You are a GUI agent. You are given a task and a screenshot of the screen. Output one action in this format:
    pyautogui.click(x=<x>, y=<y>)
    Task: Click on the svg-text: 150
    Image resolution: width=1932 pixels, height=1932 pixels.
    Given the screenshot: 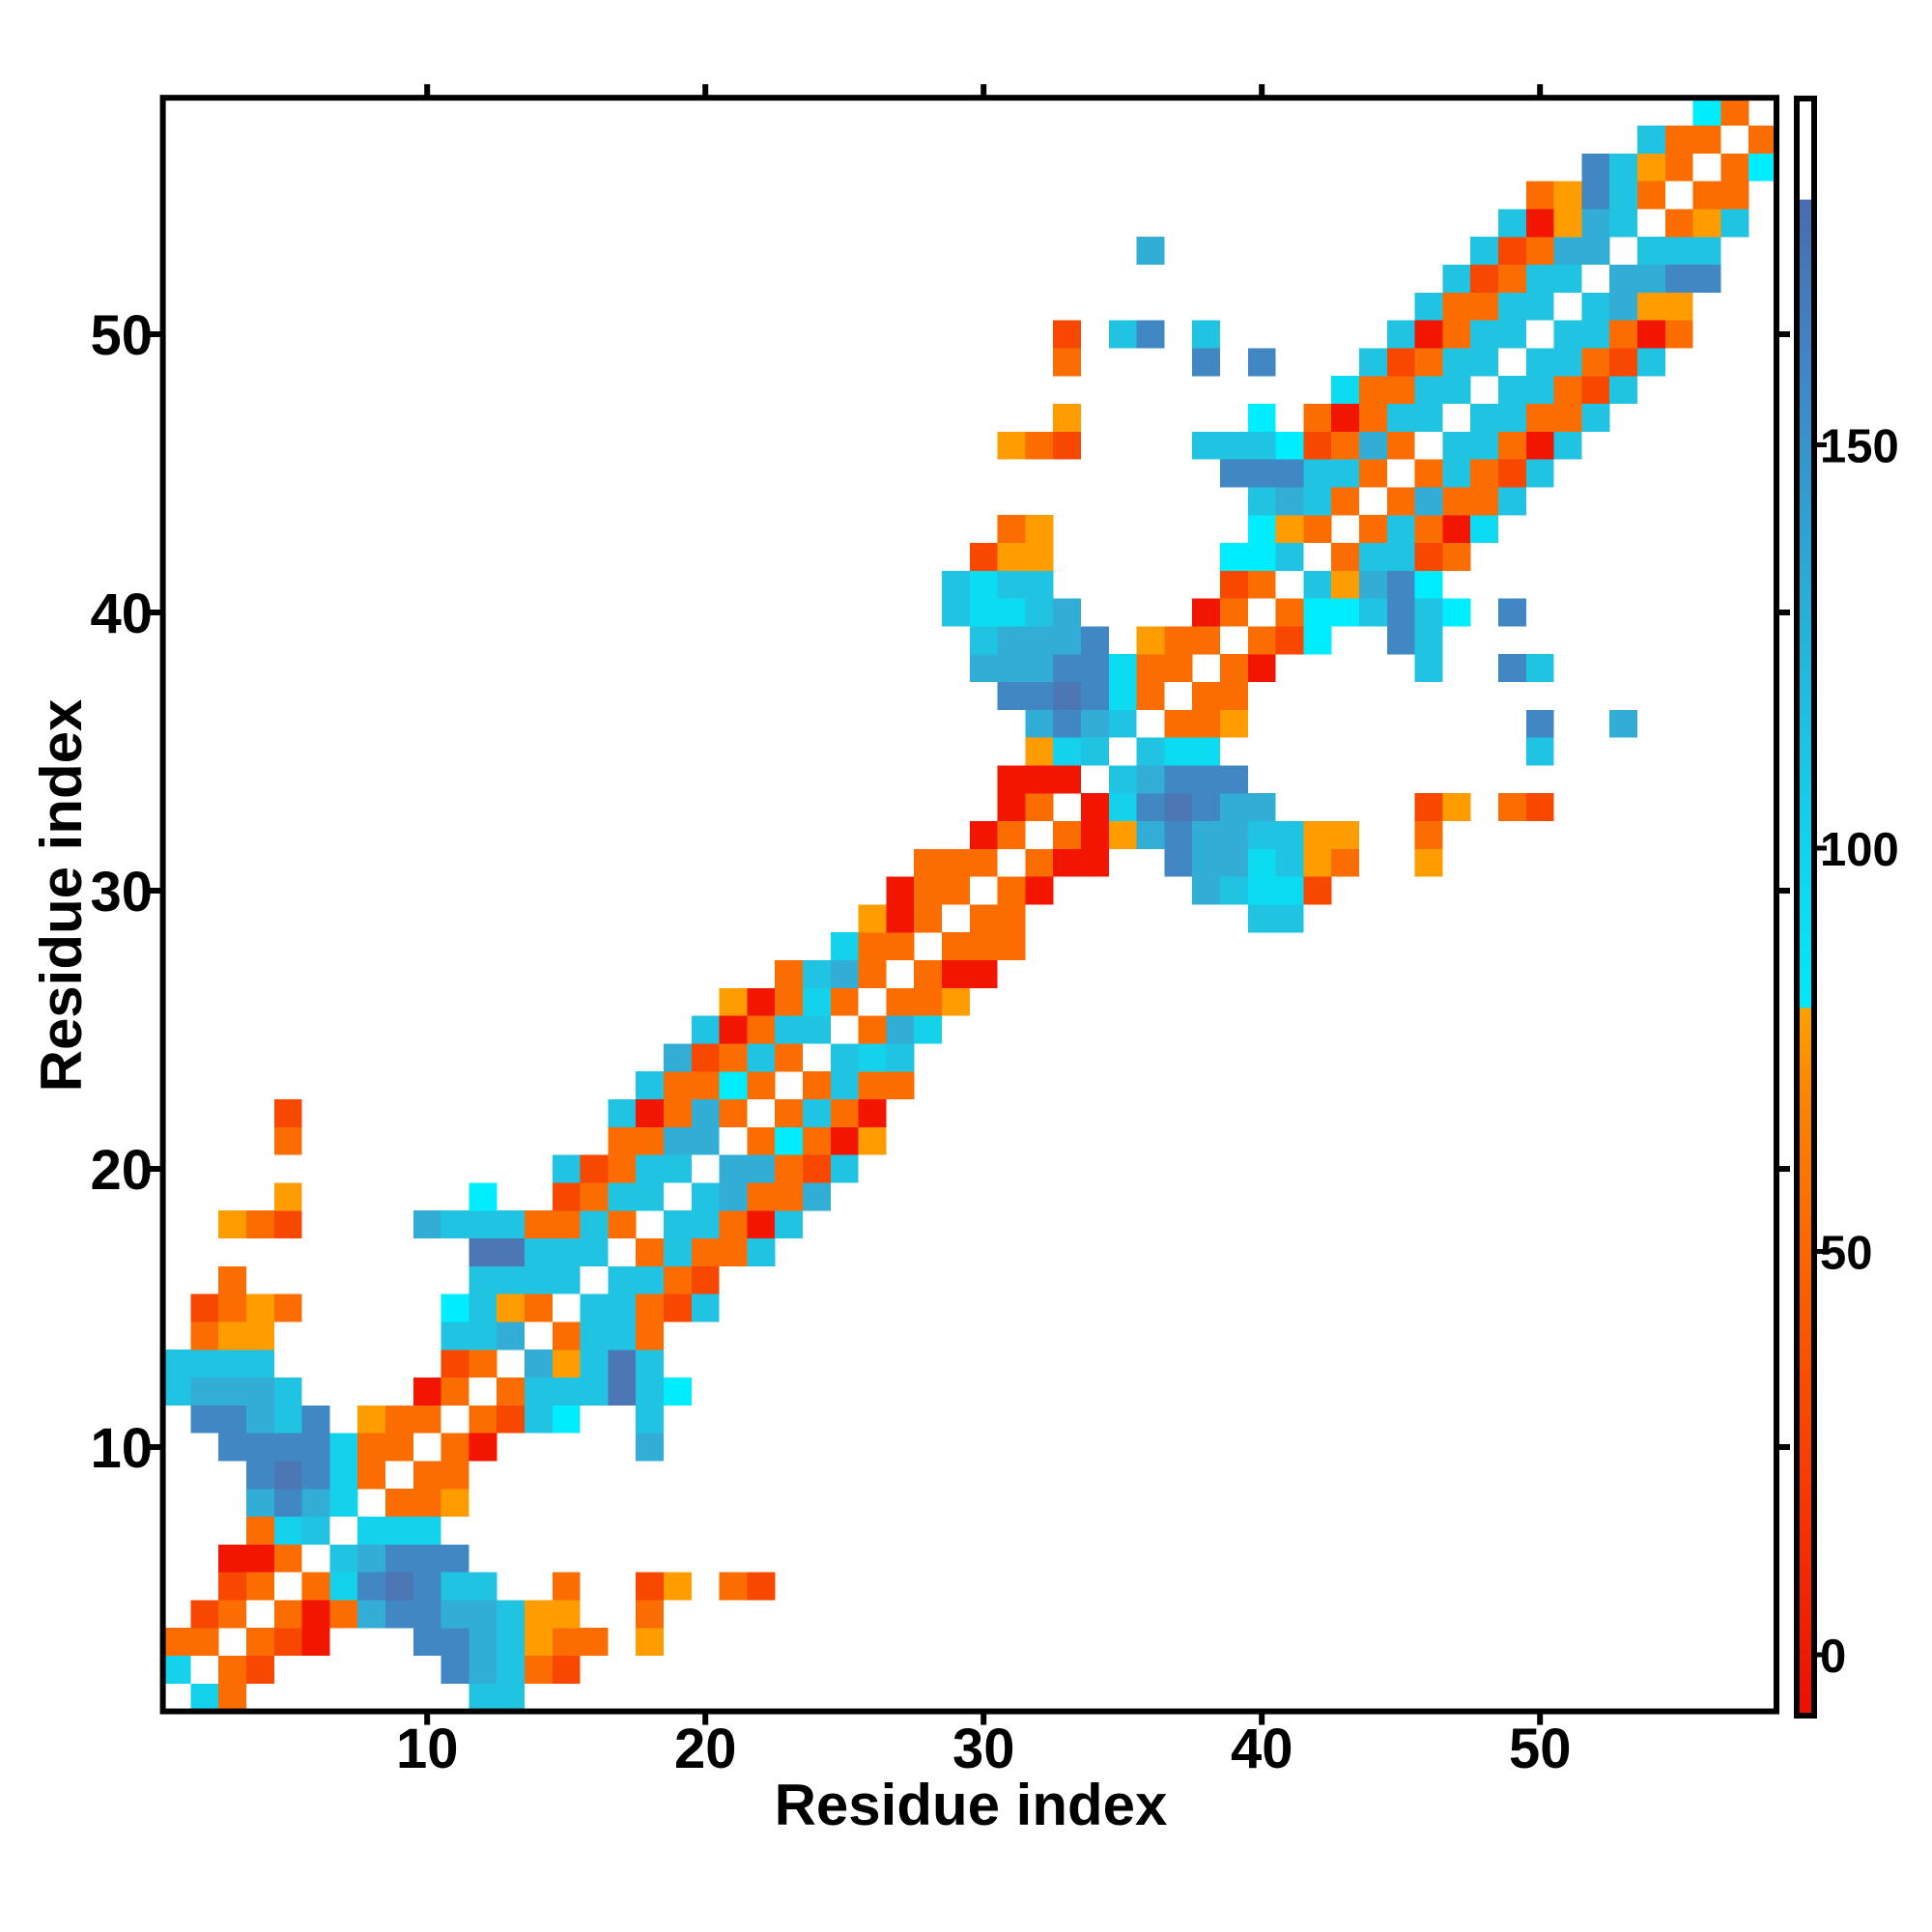 What is the action you would take?
    pyautogui.click(x=1859, y=447)
    